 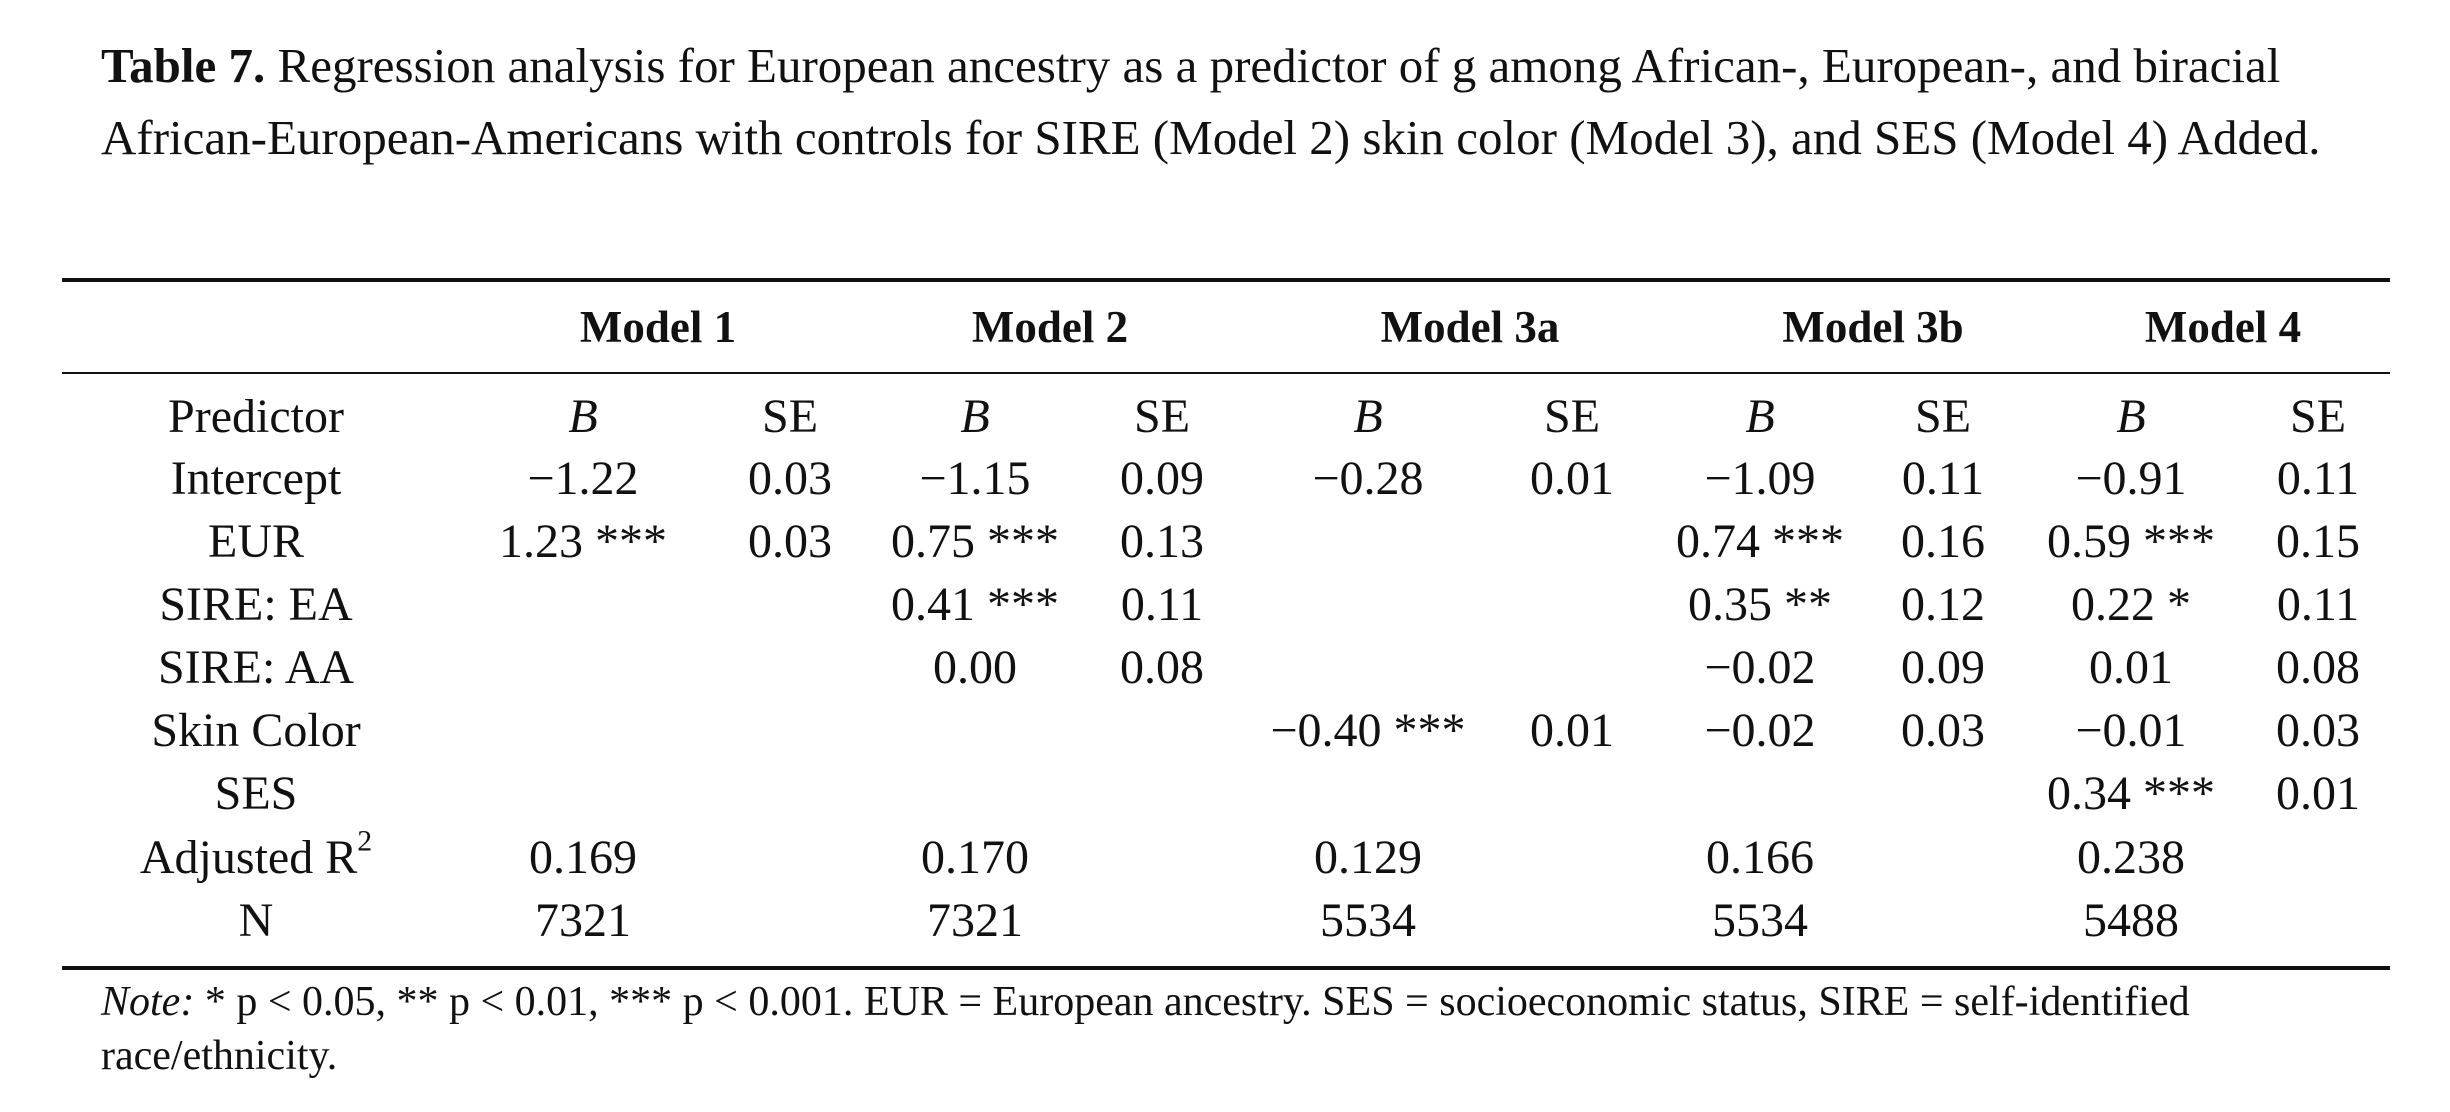 I want to click on table-cell: 0.15, so click(x=2318, y=541).